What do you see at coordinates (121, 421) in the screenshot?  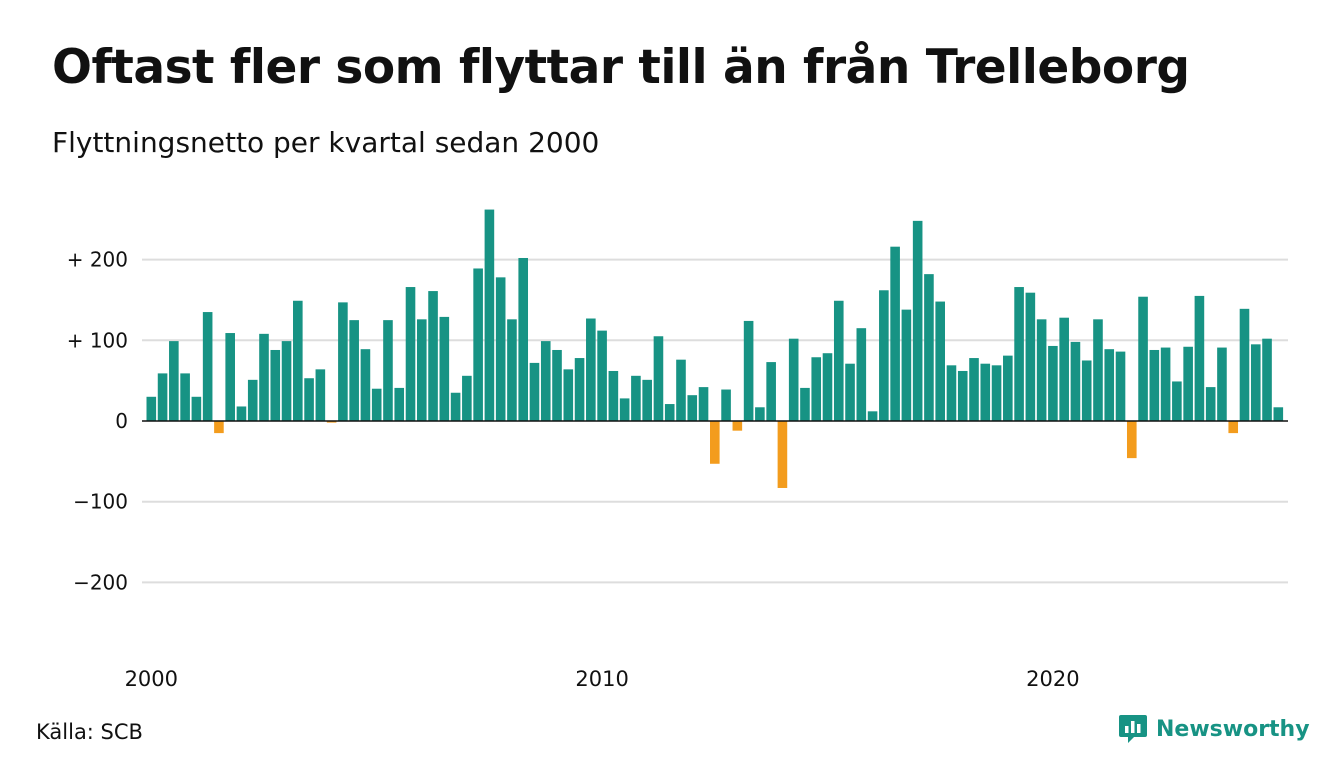 I see `y-tick-label: 0` at bounding box center [121, 421].